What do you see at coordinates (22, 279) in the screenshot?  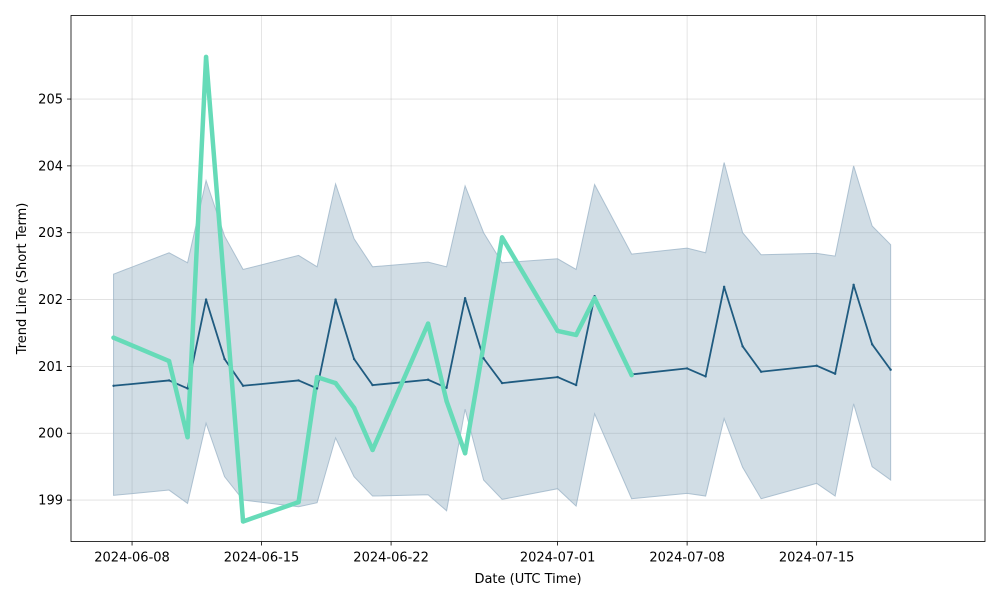 I see `y-axis-label: Trend Line (Short Term)` at bounding box center [22, 279].